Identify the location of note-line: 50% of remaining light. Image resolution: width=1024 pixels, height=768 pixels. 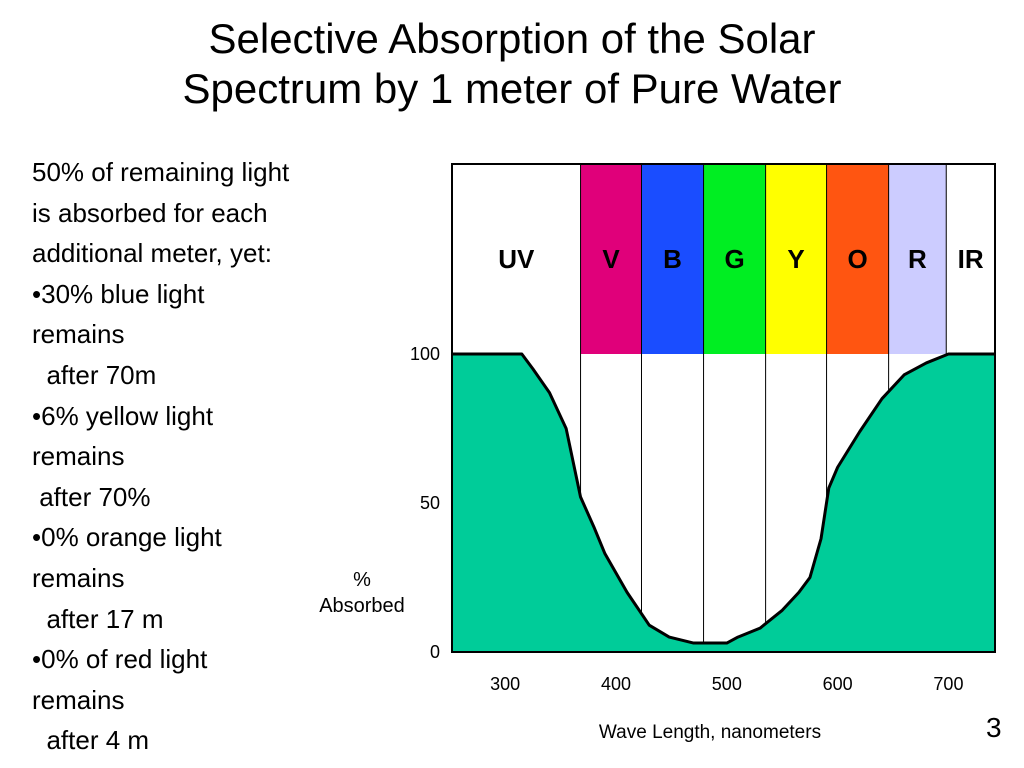
(161, 172).